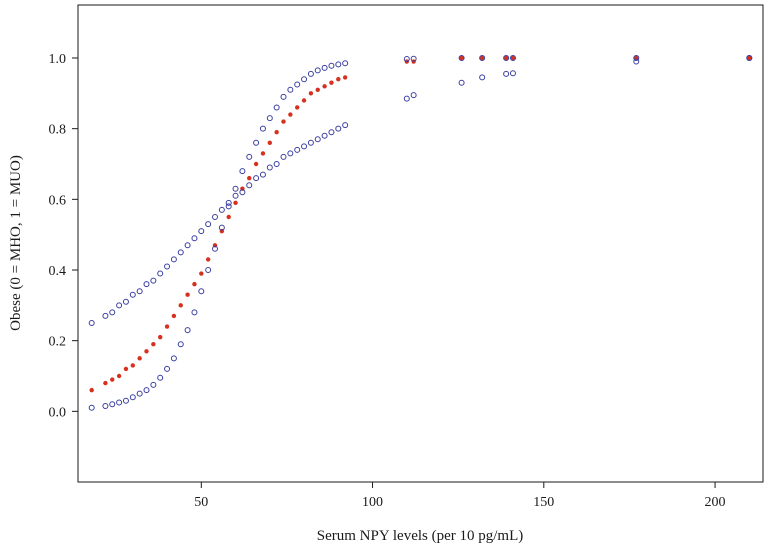 The image size is (771, 552). I want to click on x-axis-title: Serum NPY levels (per 10 pg/mL), so click(420, 536).